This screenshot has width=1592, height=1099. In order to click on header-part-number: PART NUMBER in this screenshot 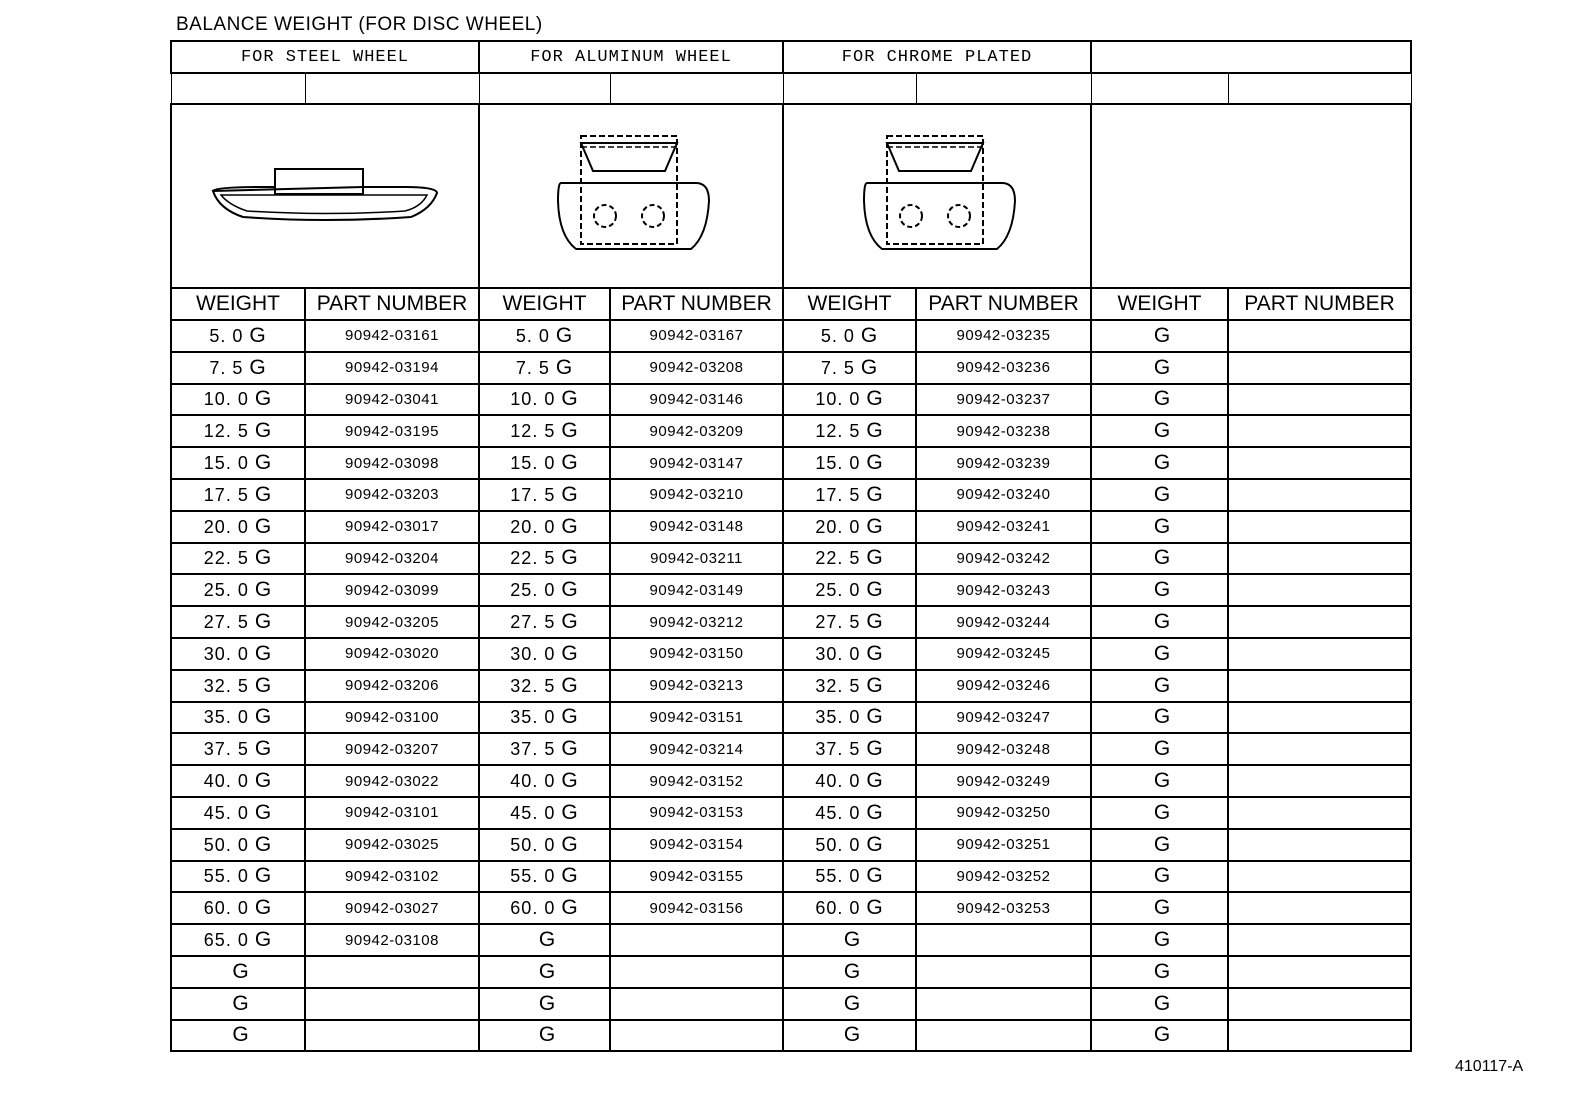, I will do `click(1004, 304)`.